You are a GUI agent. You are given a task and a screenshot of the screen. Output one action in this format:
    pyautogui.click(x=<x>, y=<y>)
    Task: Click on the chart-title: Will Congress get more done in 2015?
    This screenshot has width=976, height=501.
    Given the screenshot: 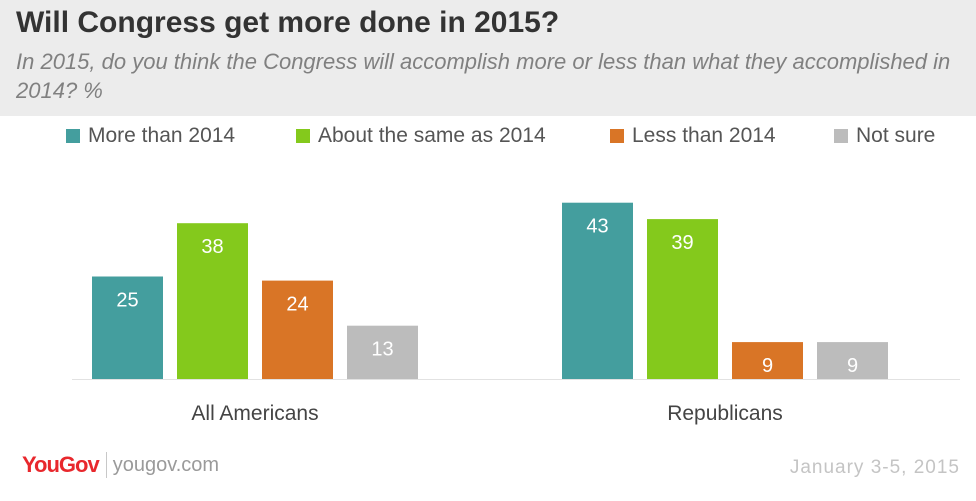 What is the action you would take?
    pyautogui.click(x=288, y=22)
    